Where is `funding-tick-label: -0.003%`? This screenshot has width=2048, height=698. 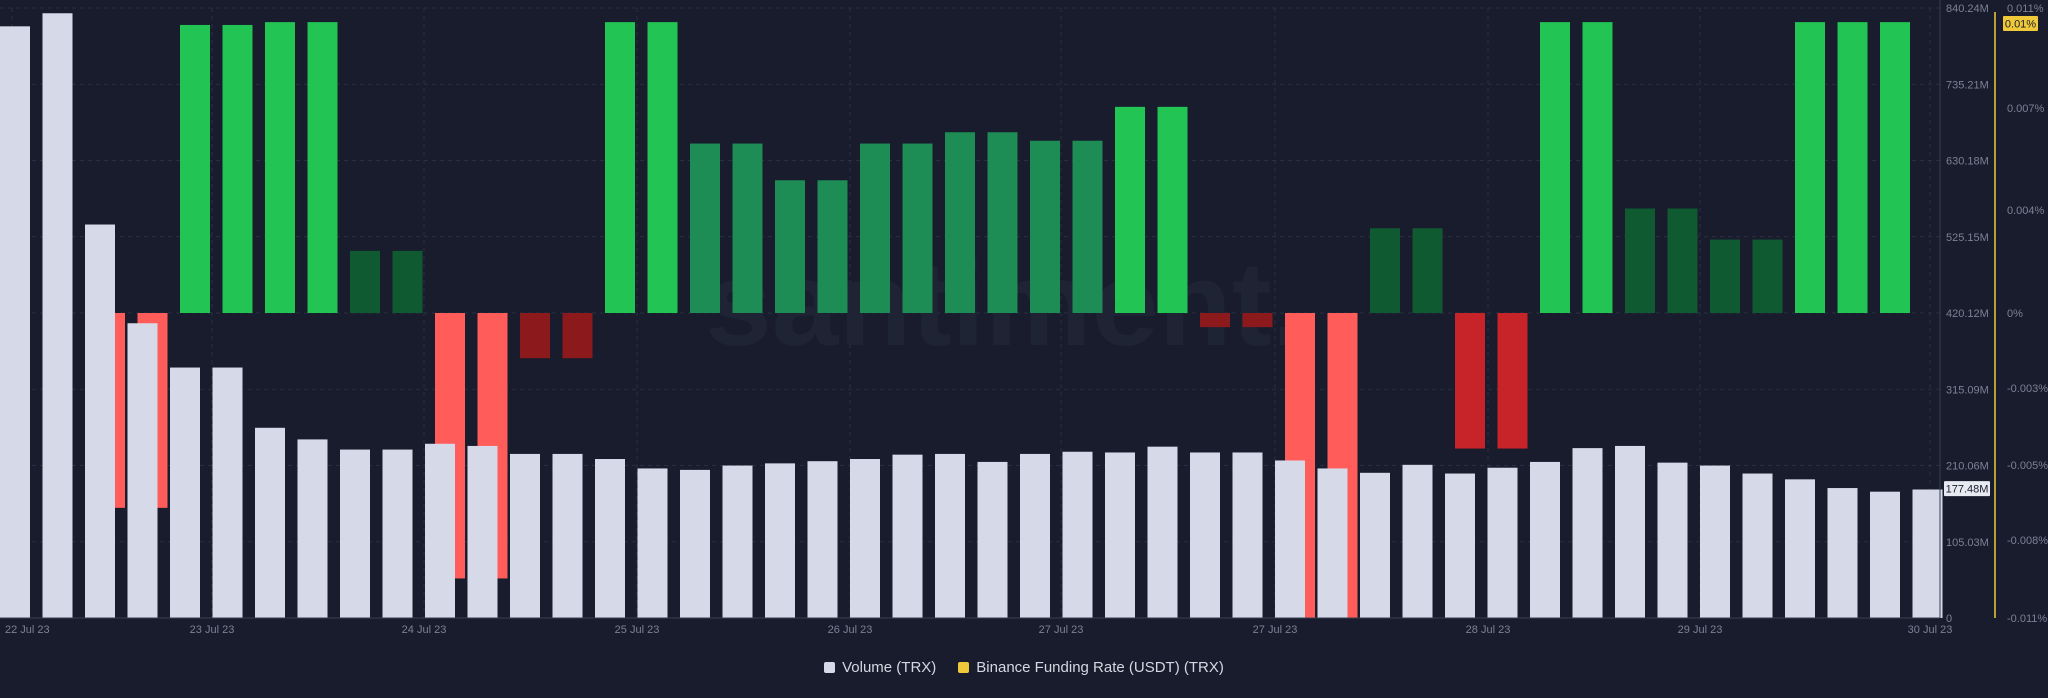 funding-tick-label: -0.003% is located at coordinates (2027, 389).